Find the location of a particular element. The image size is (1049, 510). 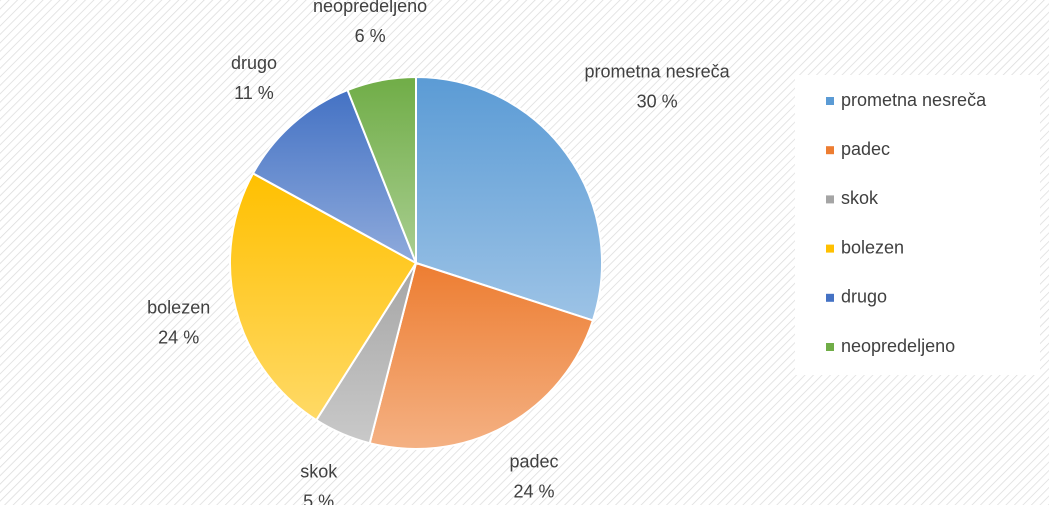

data-label-value: 6 % is located at coordinates (370, 36).